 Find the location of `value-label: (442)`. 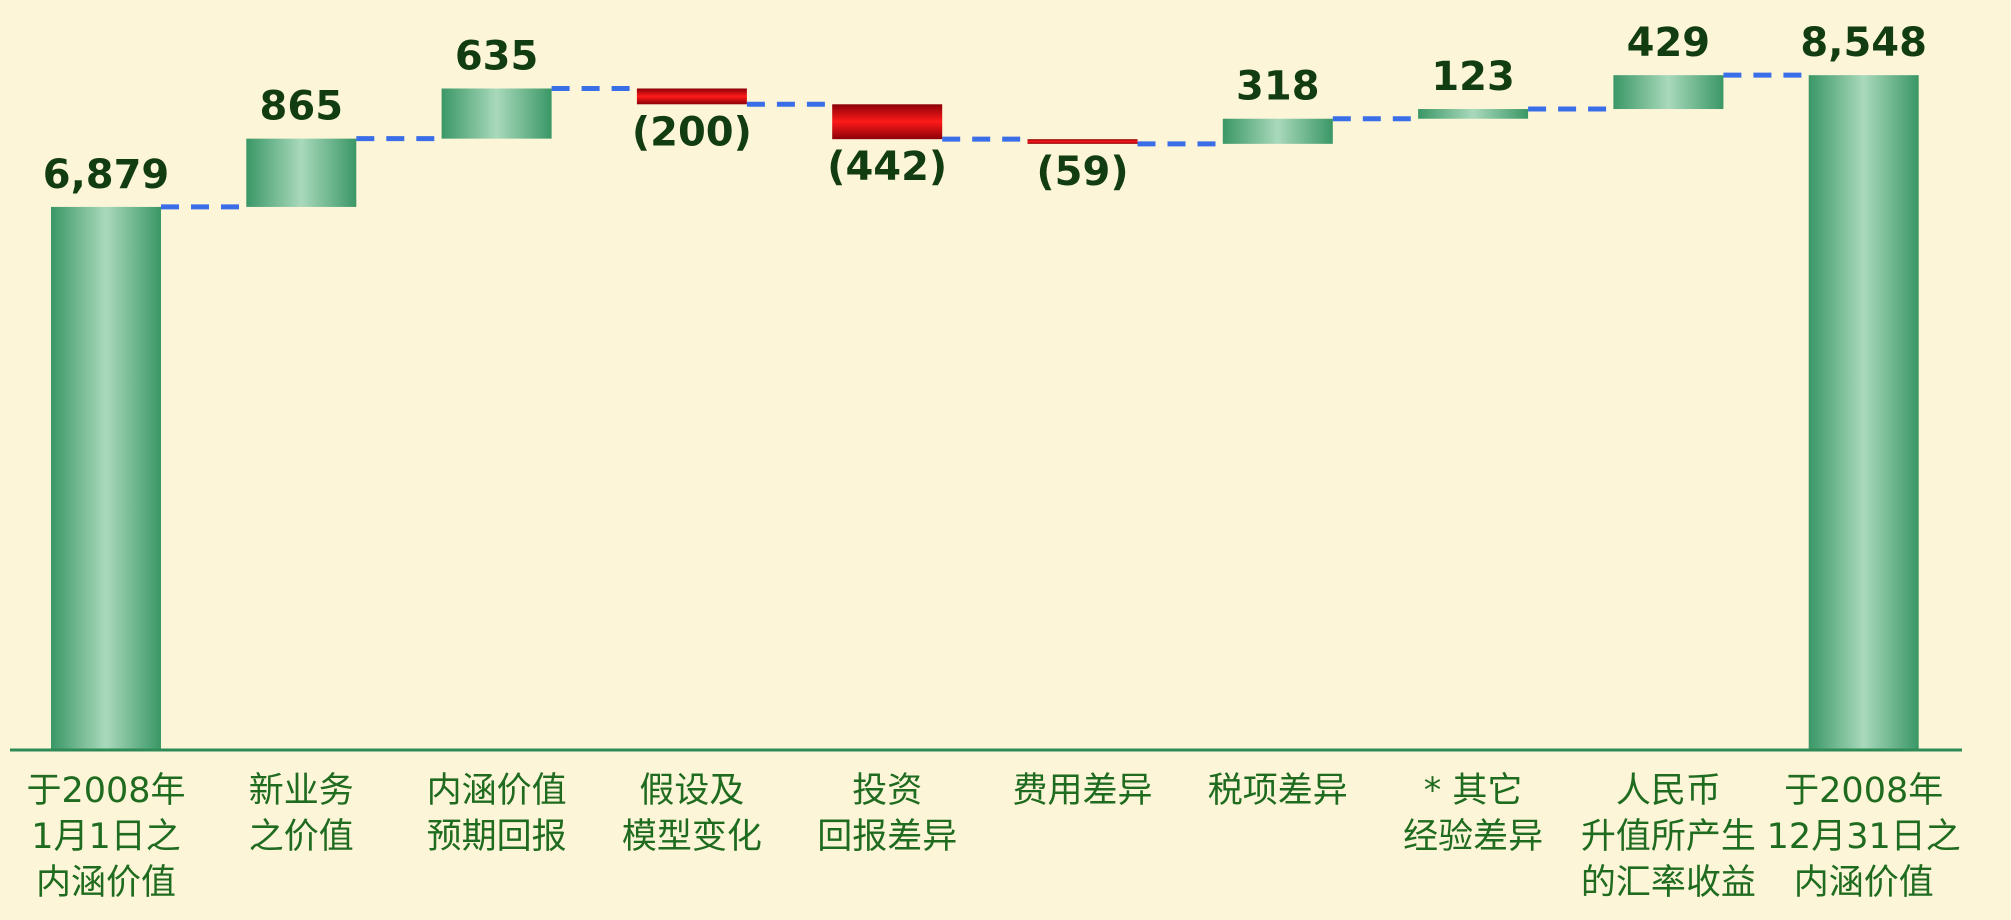

value-label: (442) is located at coordinates (887, 167).